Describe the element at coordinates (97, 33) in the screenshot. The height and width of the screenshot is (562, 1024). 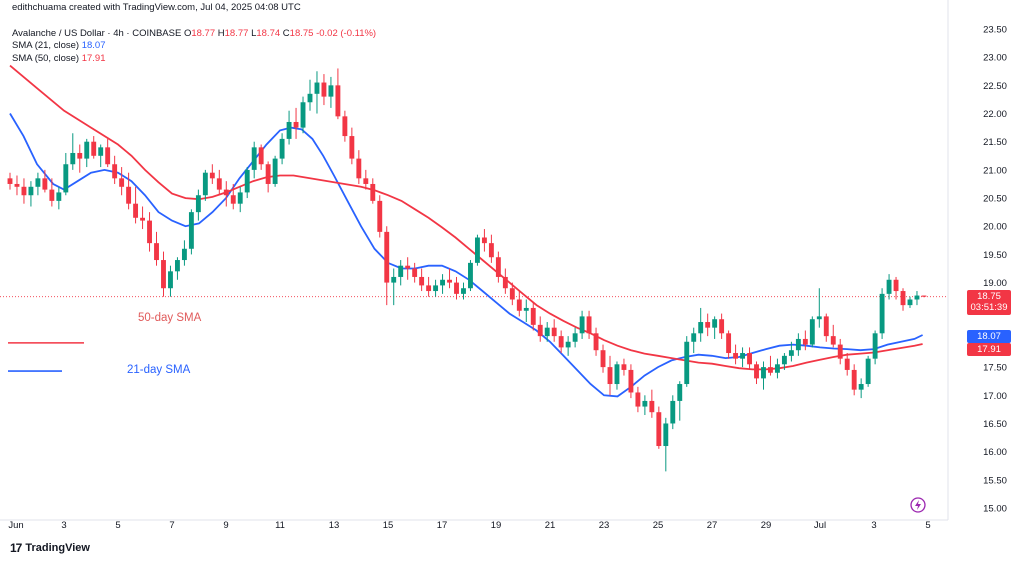
I see `symbol-name: Avalanche / US Dollar · 4h · COINBASE` at that location.